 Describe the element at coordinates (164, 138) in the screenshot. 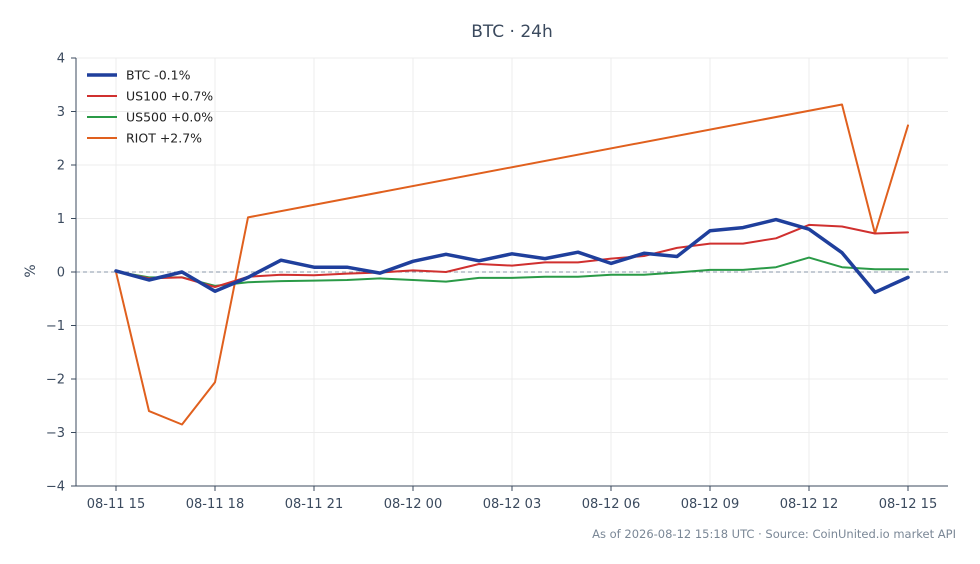

I see `legend-entry: RIOT +2.7%` at that location.